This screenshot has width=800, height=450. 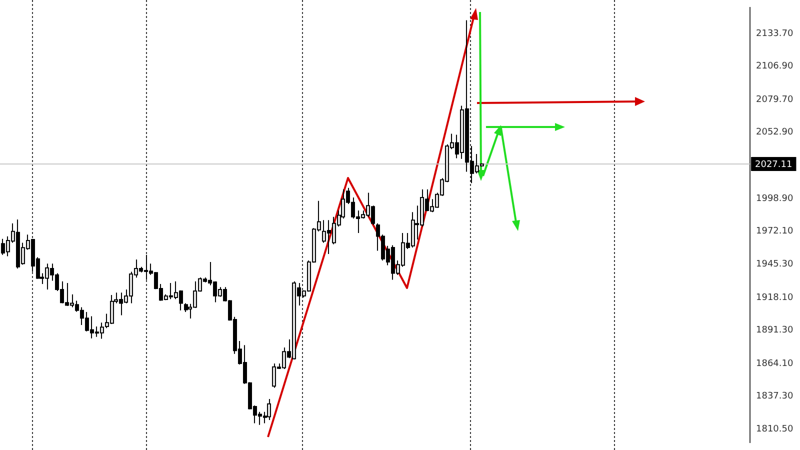 What do you see at coordinates (775, 99) in the screenshot?
I see `y-tick-label: 2079.70` at bounding box center [775, 99].